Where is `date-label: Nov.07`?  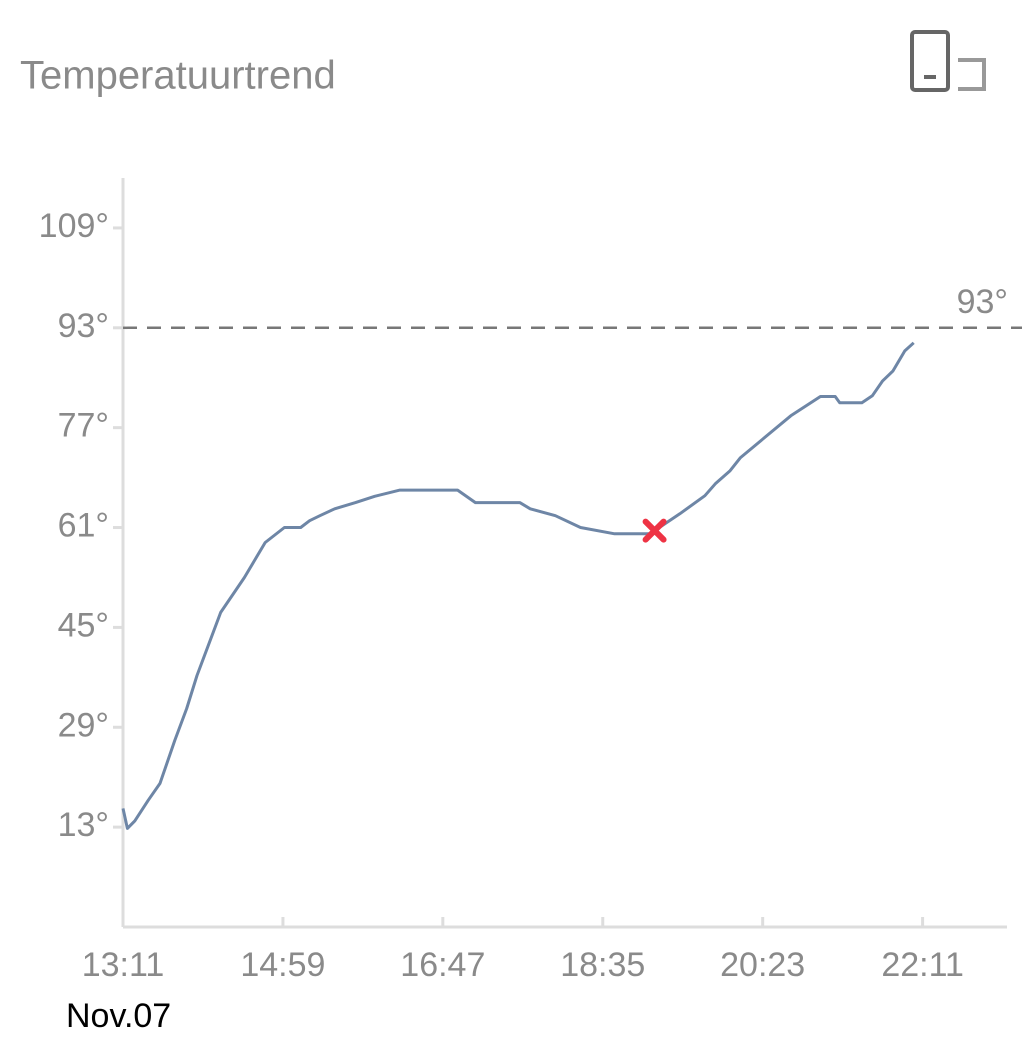 date-label: Nov.07 is located at coordinates (118, 1016).